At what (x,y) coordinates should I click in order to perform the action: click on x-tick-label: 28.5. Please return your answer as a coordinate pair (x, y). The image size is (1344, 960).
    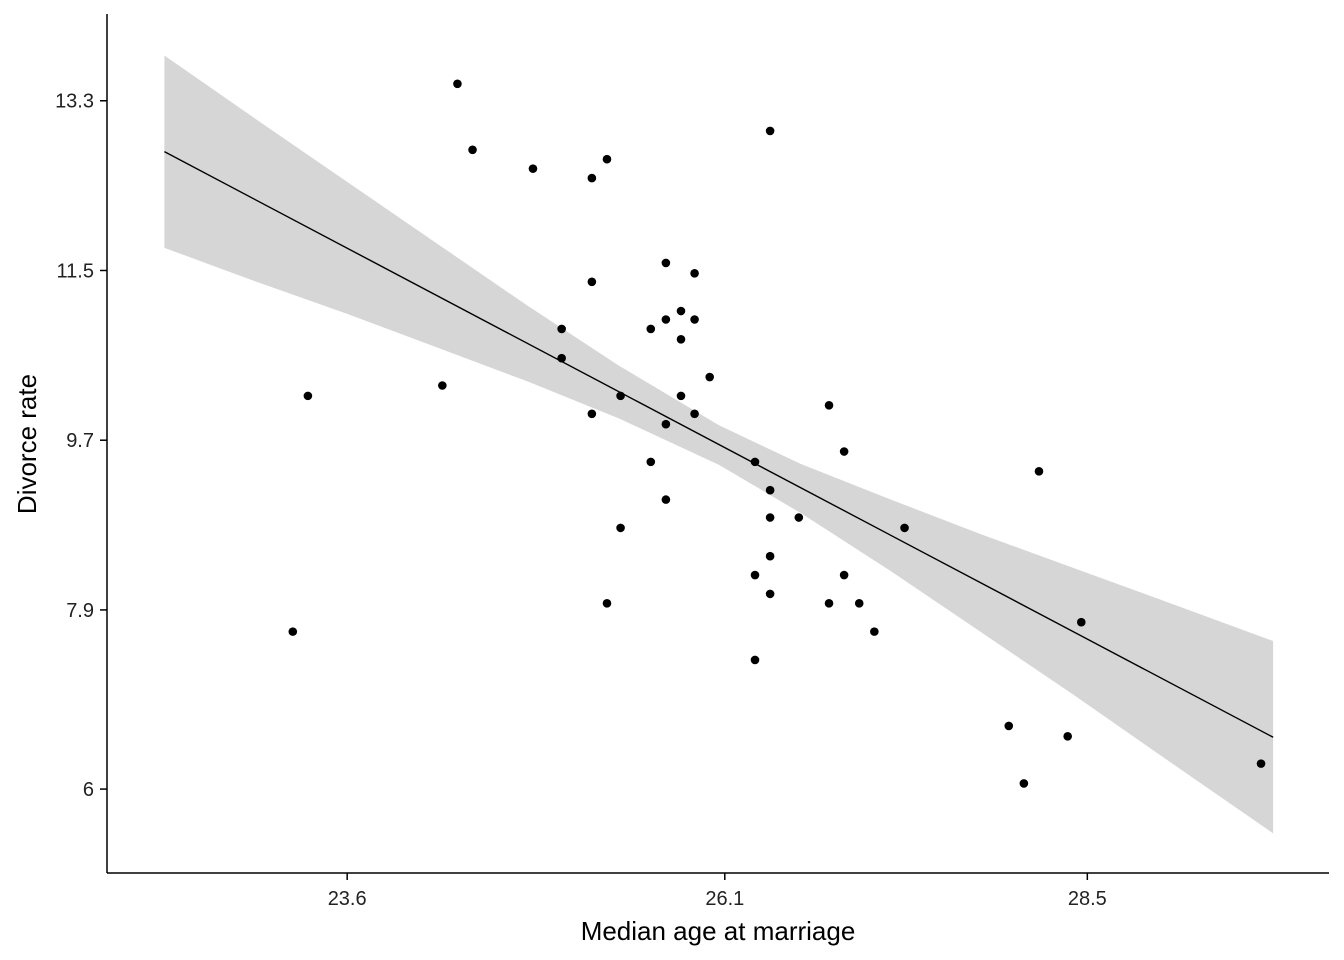
    Looking at the image, I should click on (1087, 899).